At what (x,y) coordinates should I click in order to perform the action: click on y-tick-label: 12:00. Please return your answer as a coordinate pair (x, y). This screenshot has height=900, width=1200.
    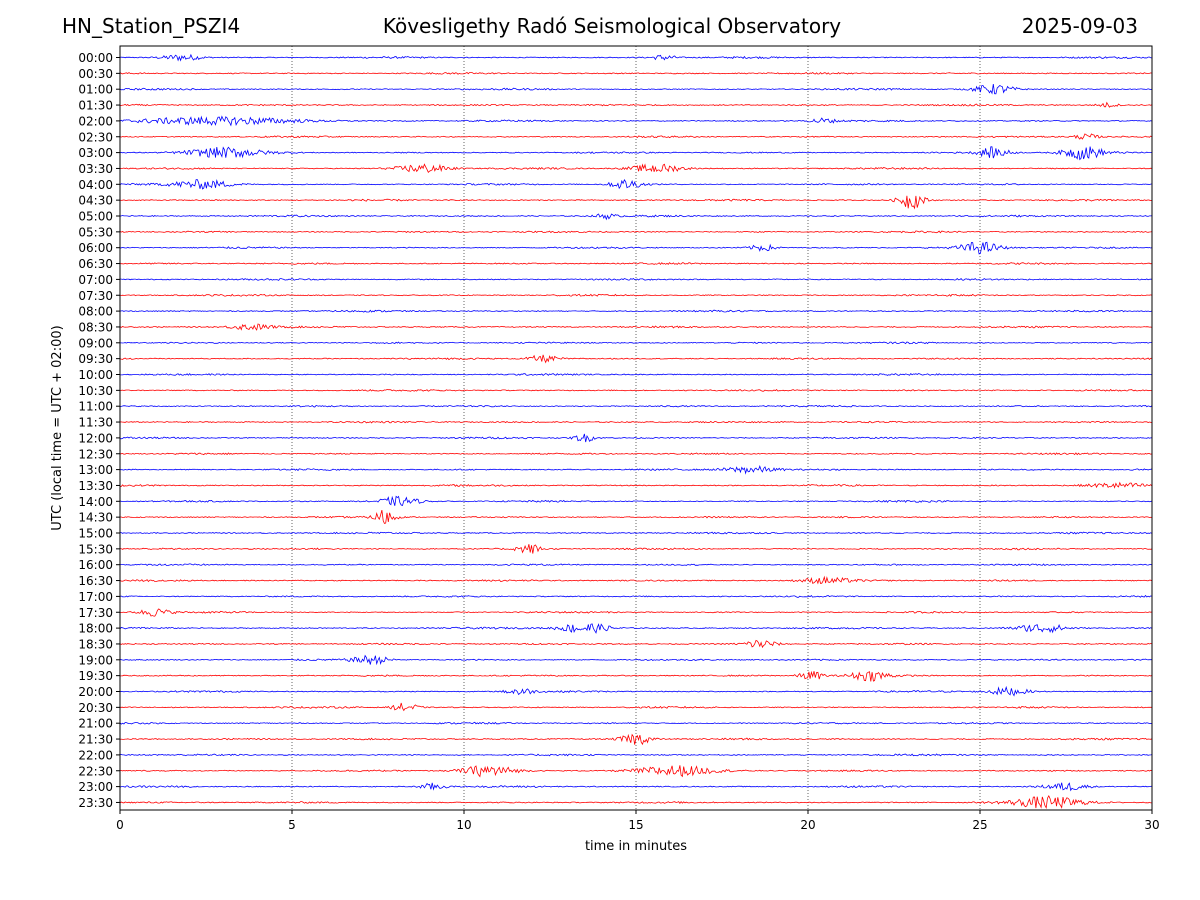
    Looking at the image, I should click on (95, 438).